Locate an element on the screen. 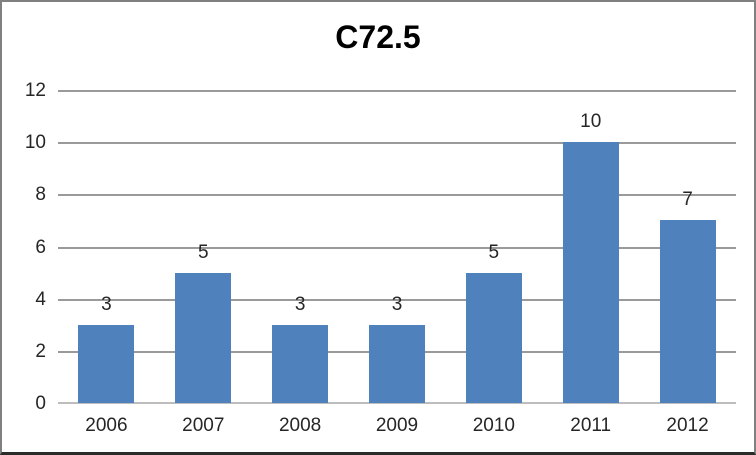  bar-2006 is located at coordinates (106, 363).